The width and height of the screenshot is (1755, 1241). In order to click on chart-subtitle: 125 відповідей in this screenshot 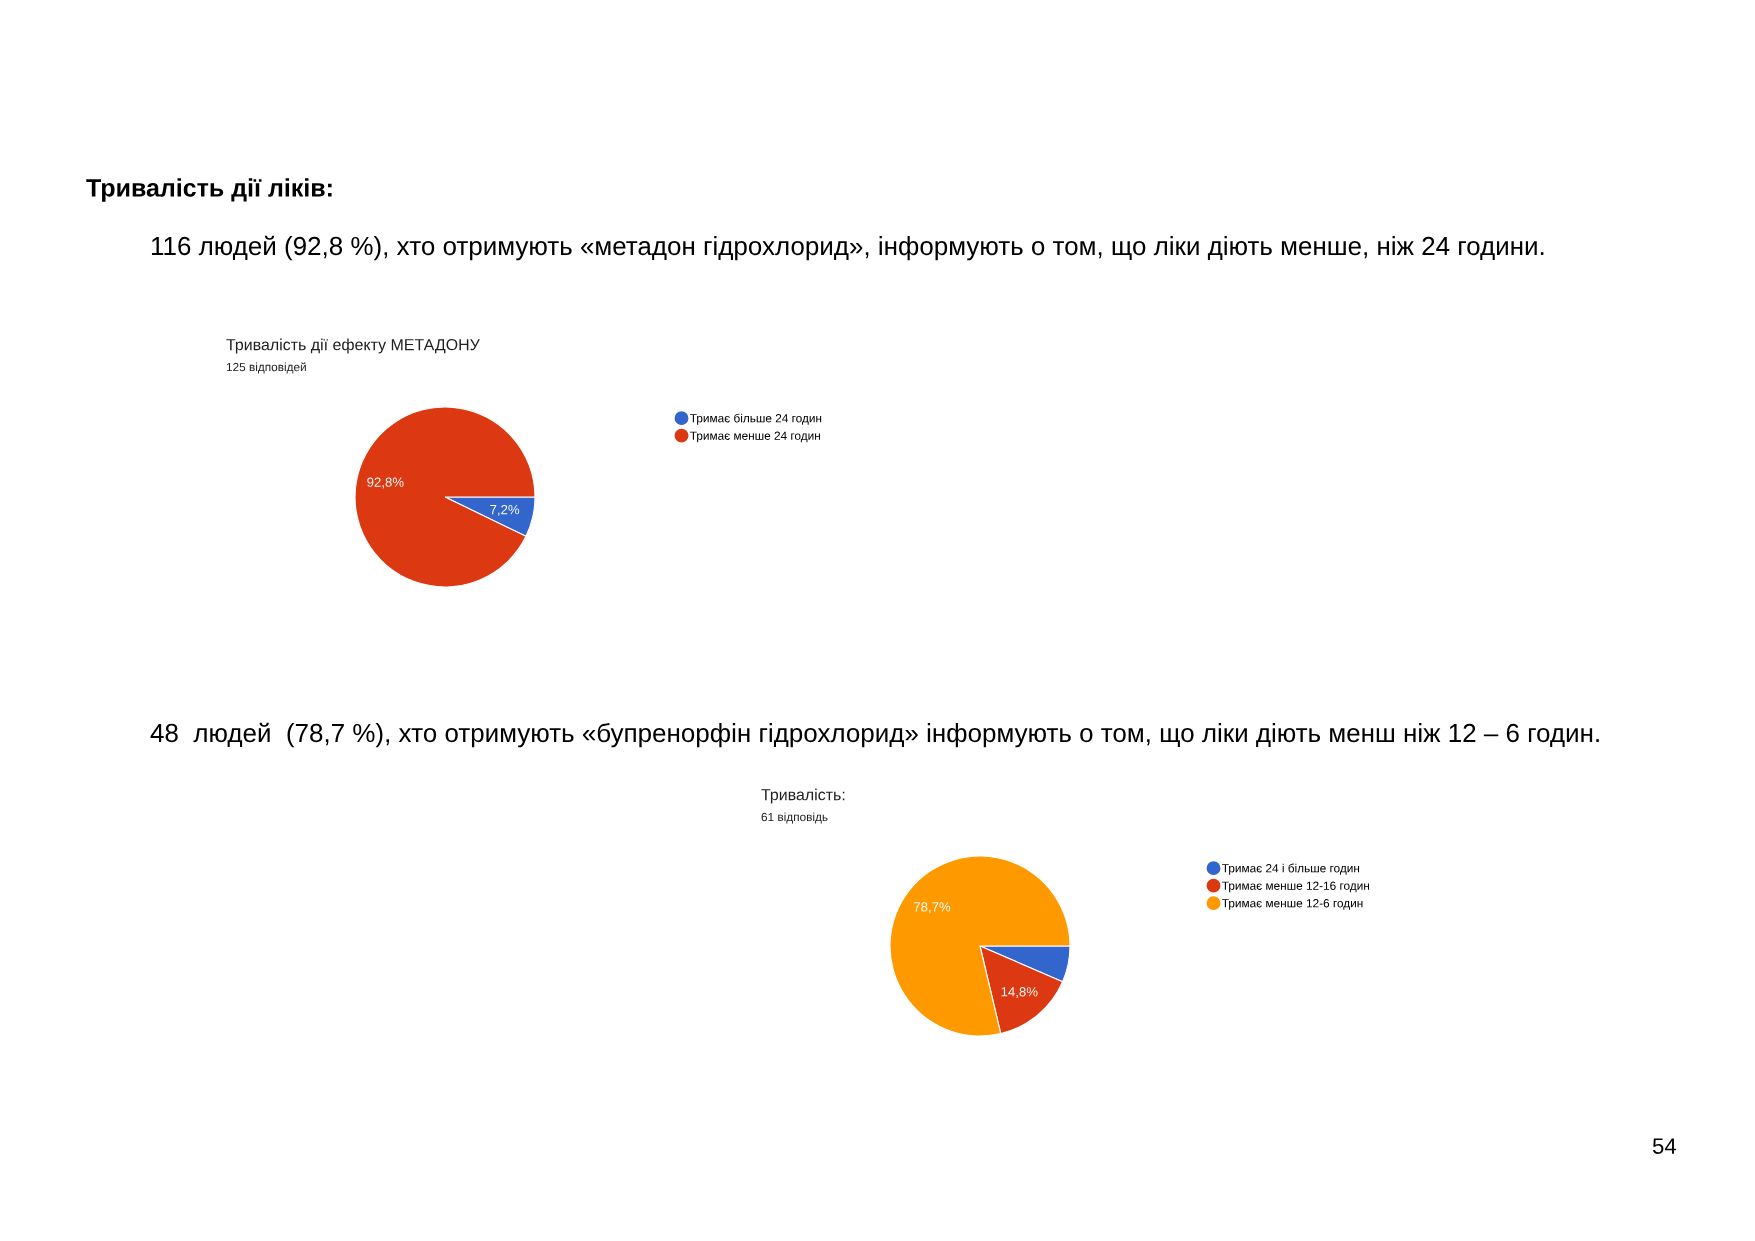, I will do `click(266, 368)`.